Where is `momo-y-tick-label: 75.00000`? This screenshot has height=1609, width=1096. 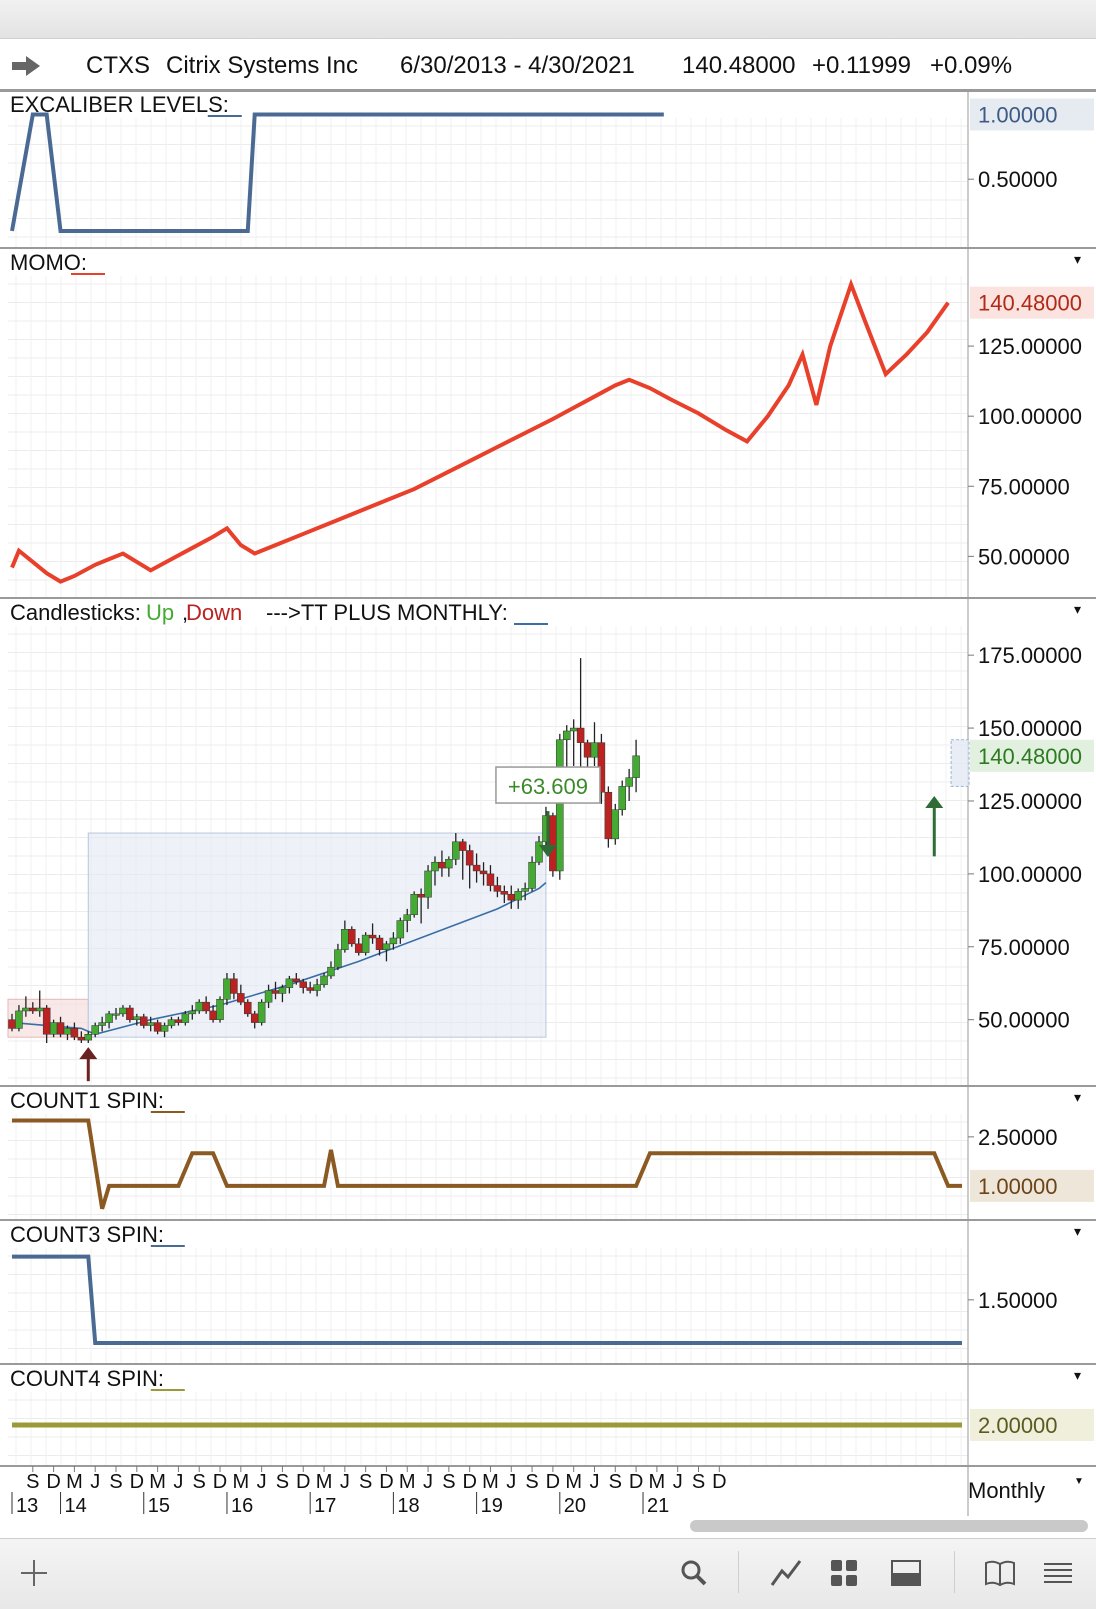
momo-y-tick-label: 75.00000 is located at coordinates (1024, 486).